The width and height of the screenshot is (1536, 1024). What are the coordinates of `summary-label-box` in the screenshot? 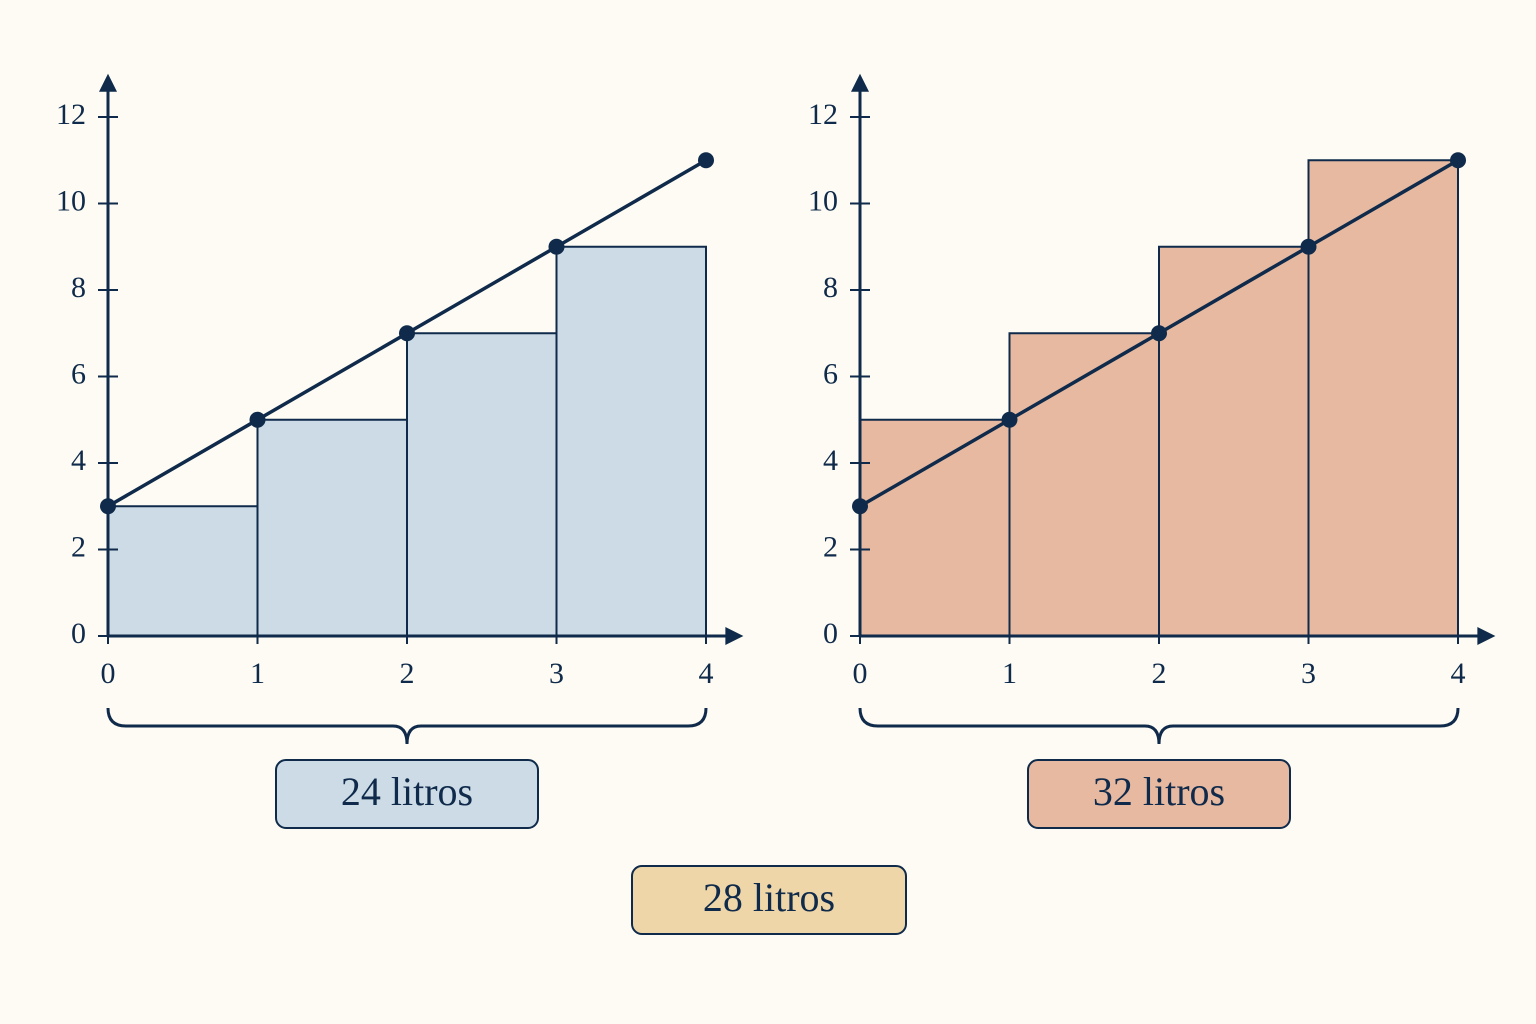 It's located at (769, 900).